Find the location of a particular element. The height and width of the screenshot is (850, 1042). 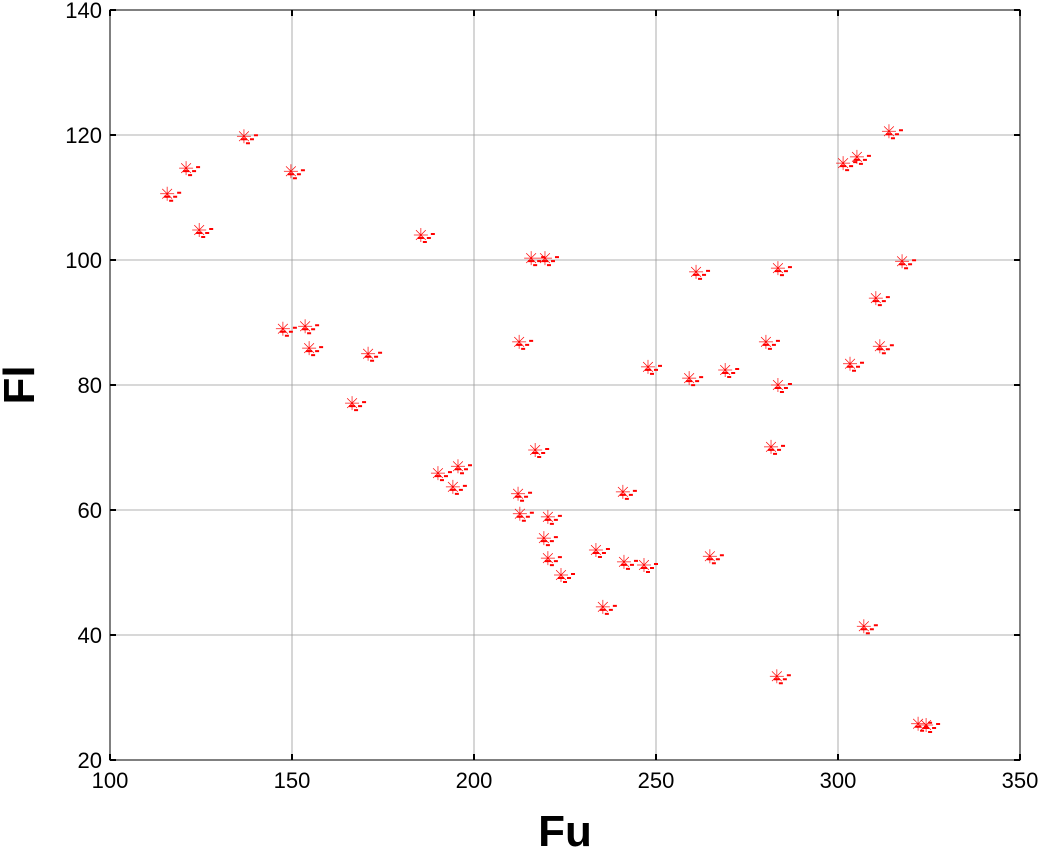

y-tick-label: 60 is located at coordinates (90, 510).